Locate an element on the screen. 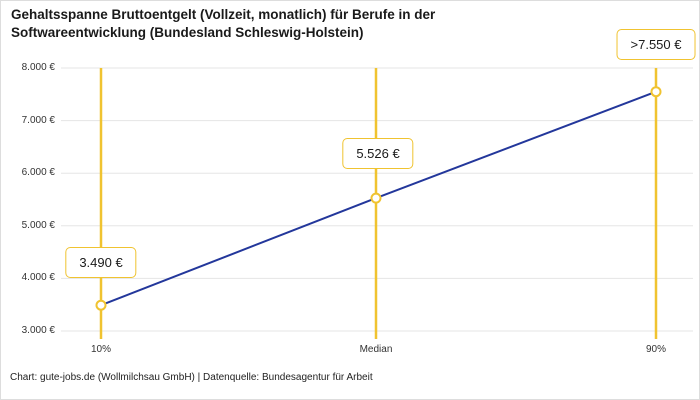 The width and height of the screenshot is (700, 400). x-axis-tick-label-10: 10% is located at coordinates (101, 349).